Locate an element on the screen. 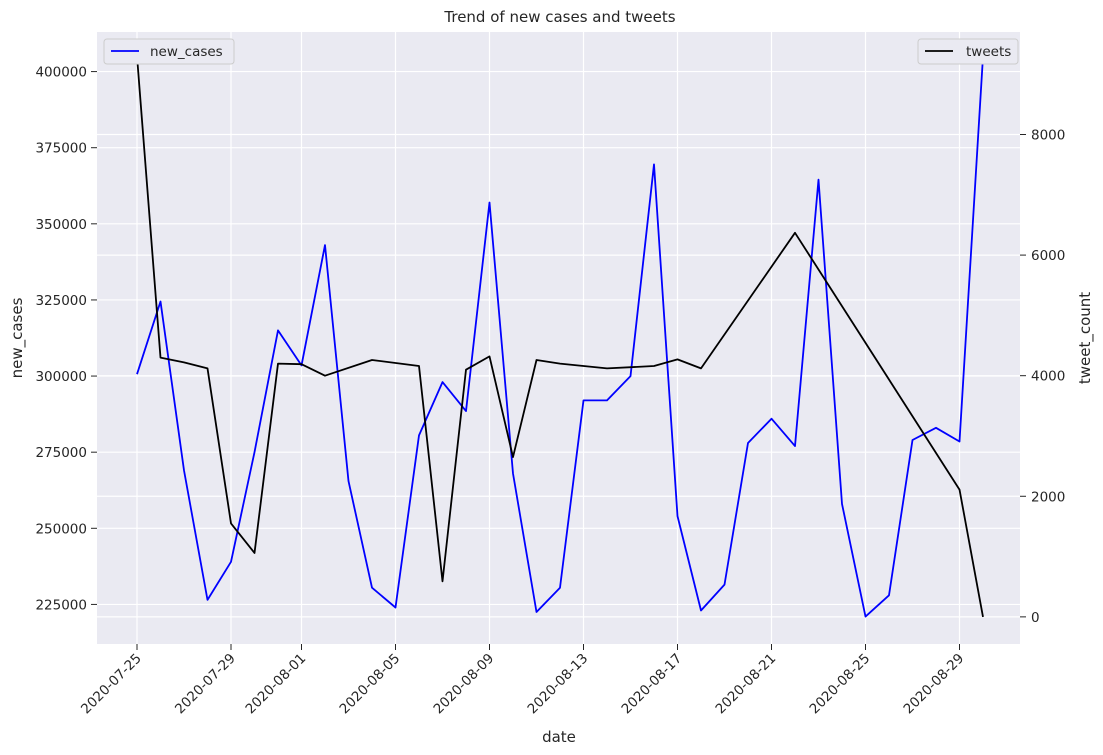  y-right-tick-label: 2000 is located at coordinates (1048, 497).